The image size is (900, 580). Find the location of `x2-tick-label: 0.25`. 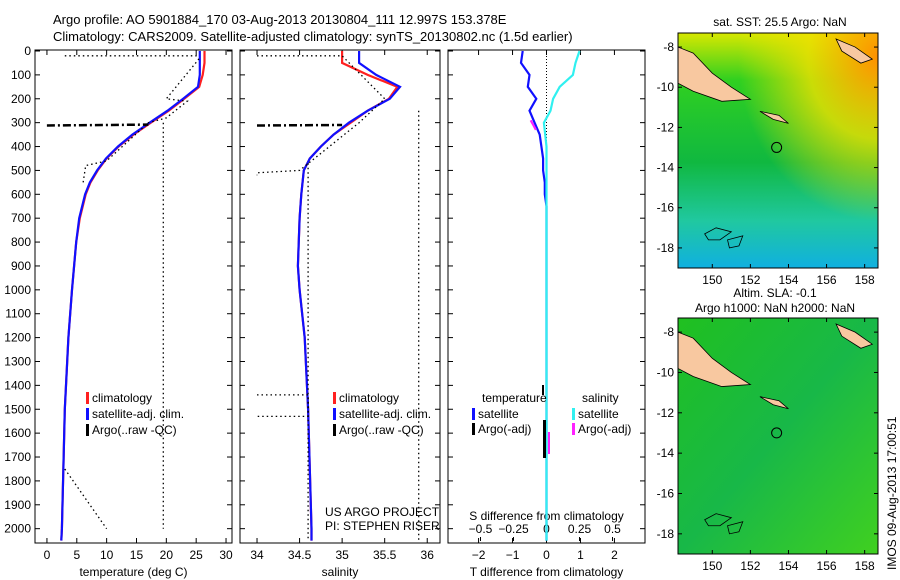

x2-tick-label: 0.25 is located at coordinates (580, 529).